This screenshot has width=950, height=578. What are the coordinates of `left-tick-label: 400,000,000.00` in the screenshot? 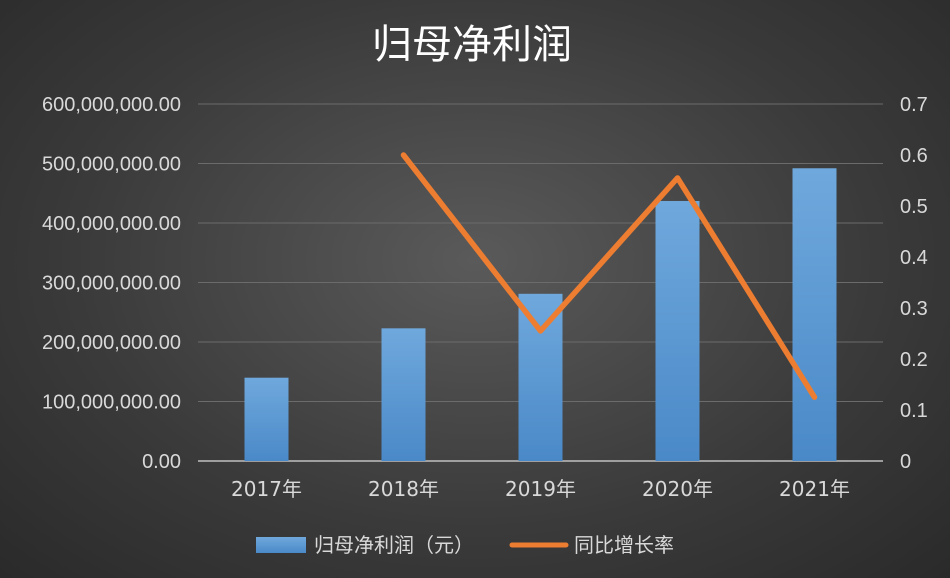 It's located at (111, 224).